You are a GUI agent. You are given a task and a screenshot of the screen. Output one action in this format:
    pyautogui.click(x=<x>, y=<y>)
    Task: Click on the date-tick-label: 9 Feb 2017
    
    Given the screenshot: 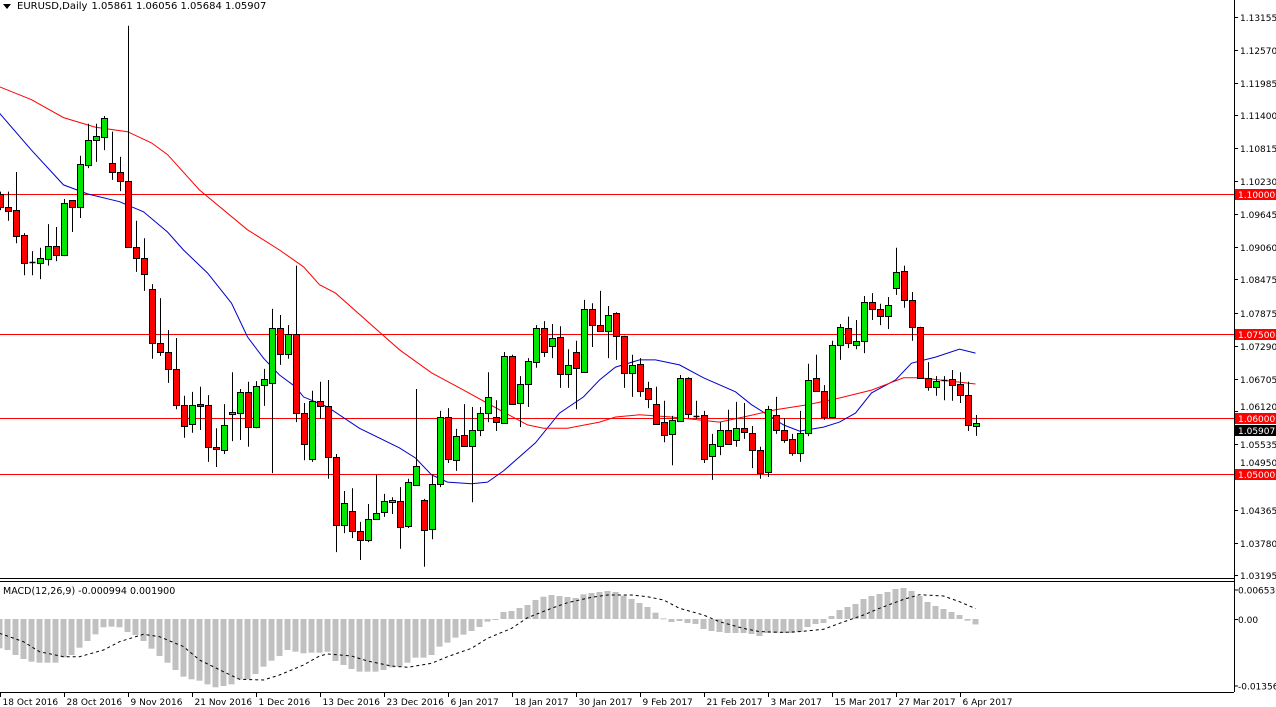 What is the action you would take?
    pyautogui.click(x=668, y=702)
    